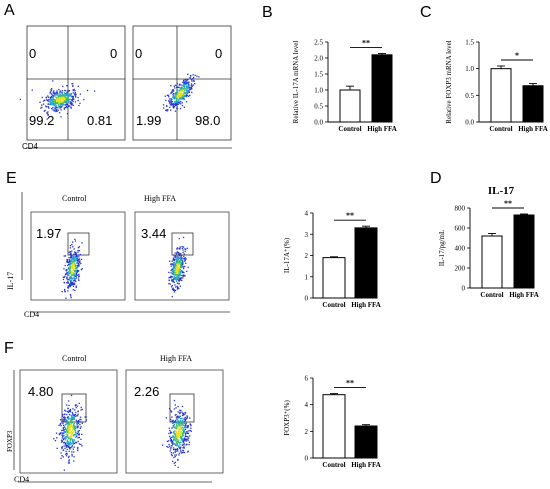 Image resolution: width=550 pixels, height=489 pixels. What do you see at coordinates (318, 59) in the screenshot?
I see `chart-b-ytick-label: 2.0` at bounding box center [318, 59].